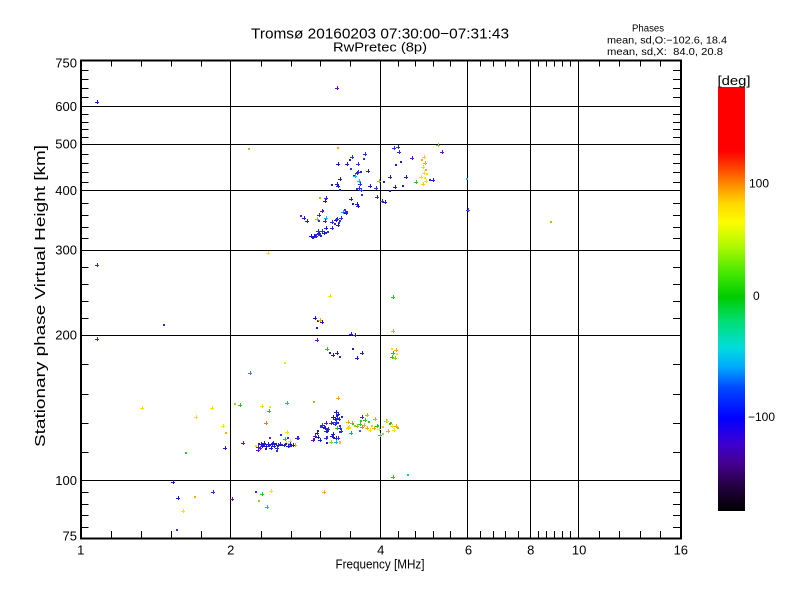  What do you see at coordinates (70, 536) in the screenshot?
I see `svg-text: 75` at bounding box center [70, 536].